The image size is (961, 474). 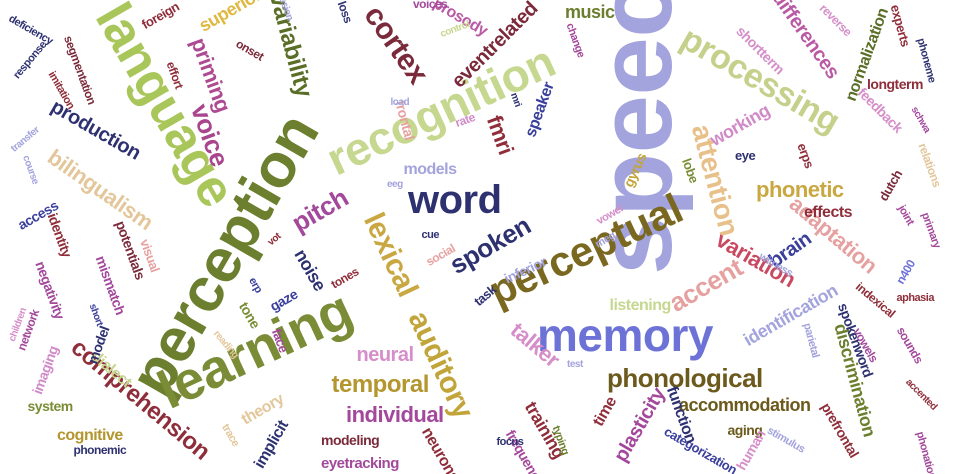 I want to click on cloud-word-transfer: transfer, so click(x=25, y=139).